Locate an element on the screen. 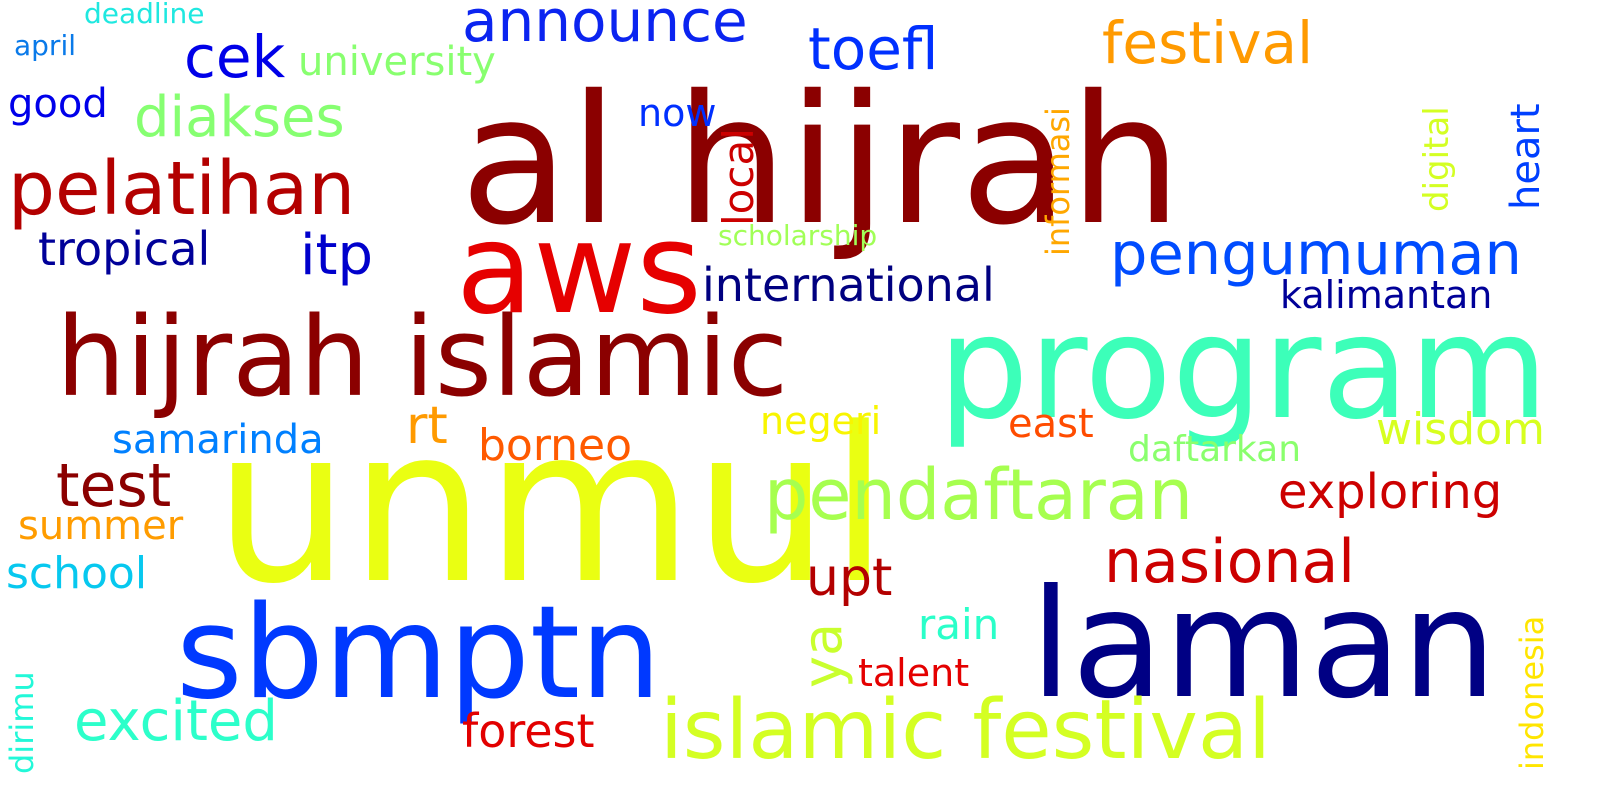 The height and width of the screenshot is (800, 1600). word-islamic-festival: islamic festival is located at coordinates (965, 730).